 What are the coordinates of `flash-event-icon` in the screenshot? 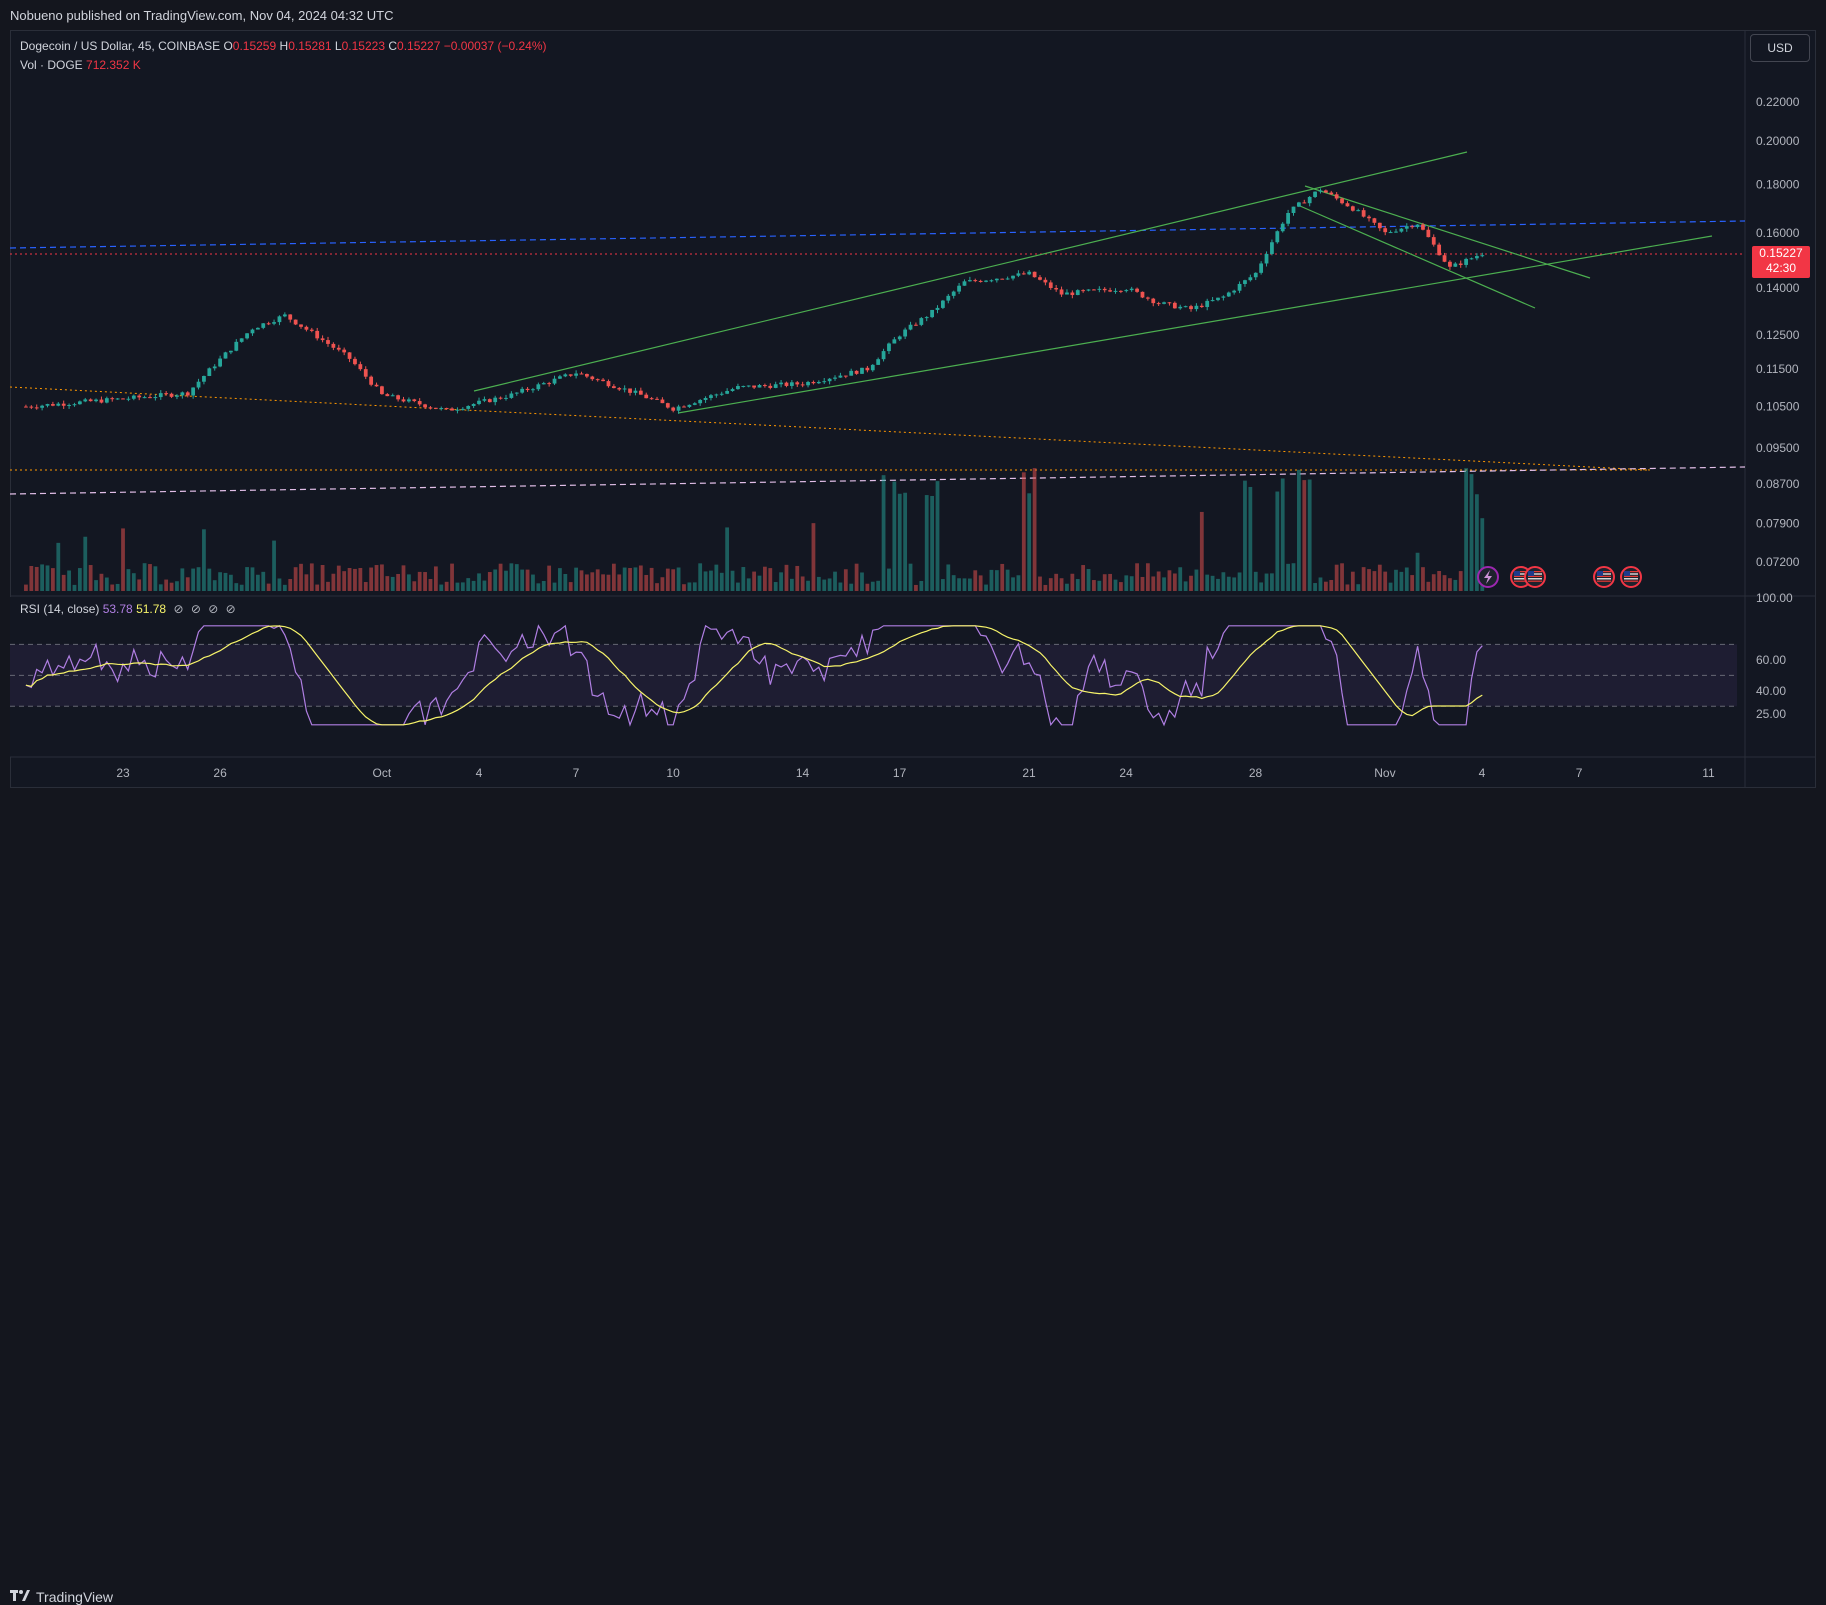 It's located at (1488, 577).